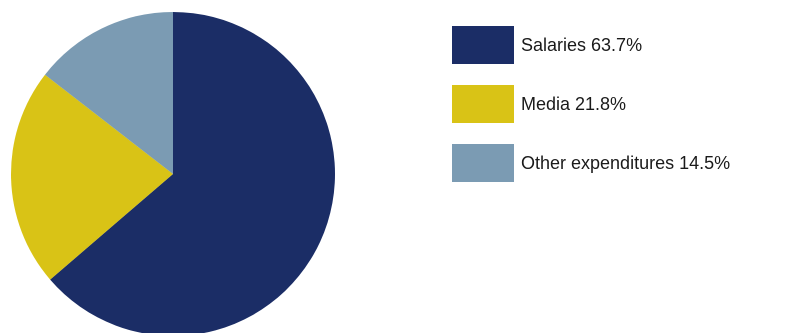  I want to click on legend-label-other-expenditures: Other expenditures 14.5%, so click(626, 162).